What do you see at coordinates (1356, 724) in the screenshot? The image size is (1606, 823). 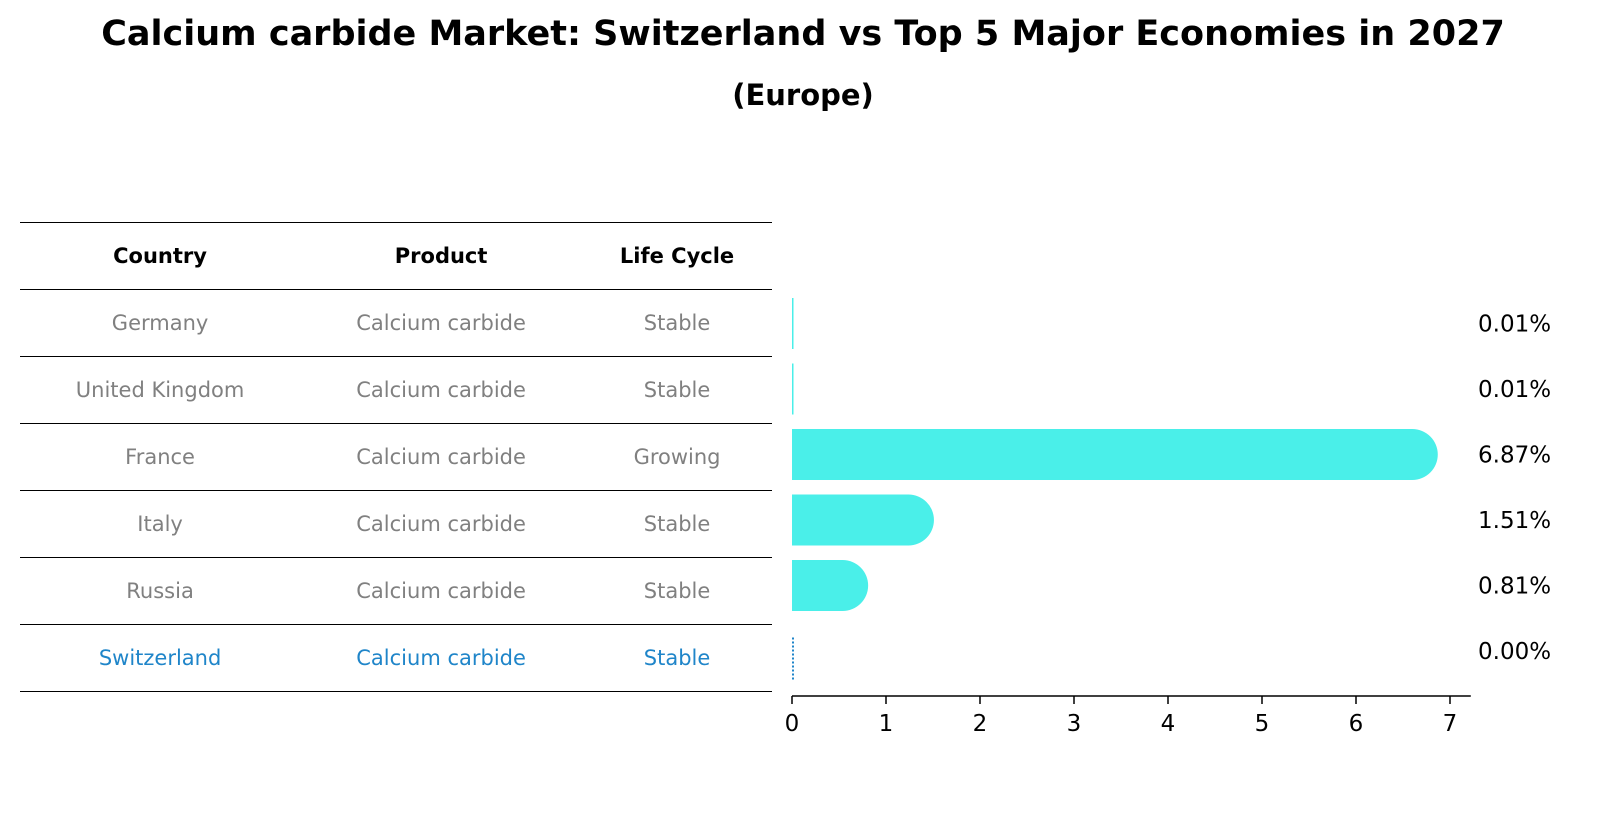 I see `x-tick-label: 6` at bounding box center [1356, 724].